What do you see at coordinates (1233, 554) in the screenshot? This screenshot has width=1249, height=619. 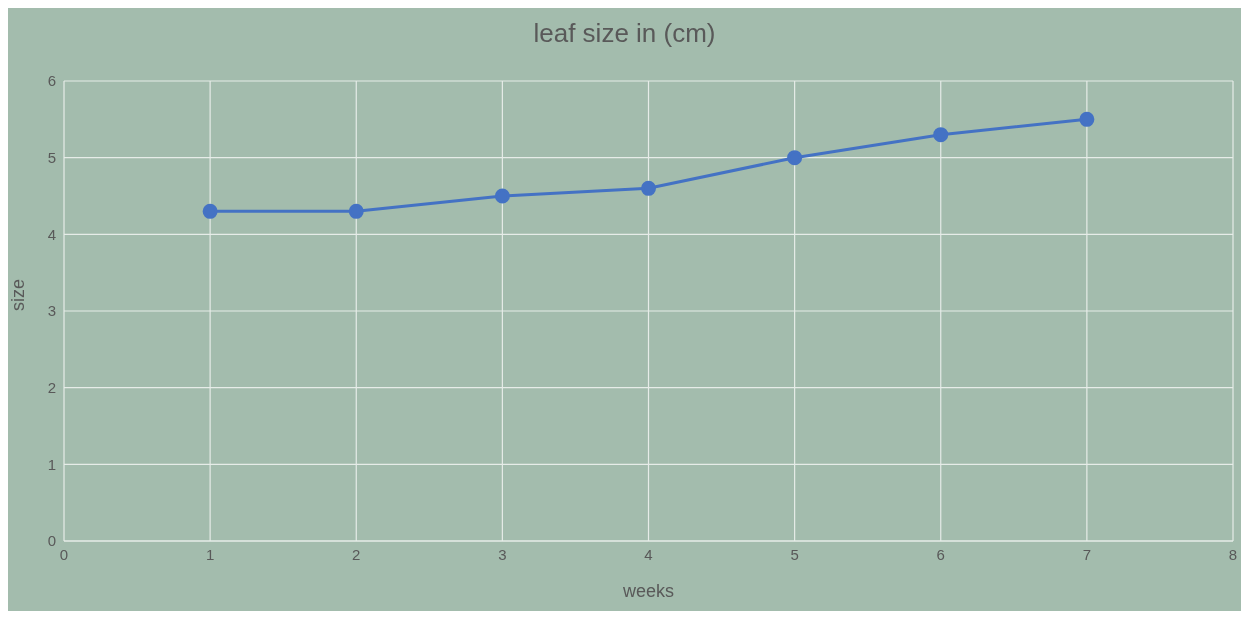 I see `x-tick-label: 8` at bounding box center [1233, 554].